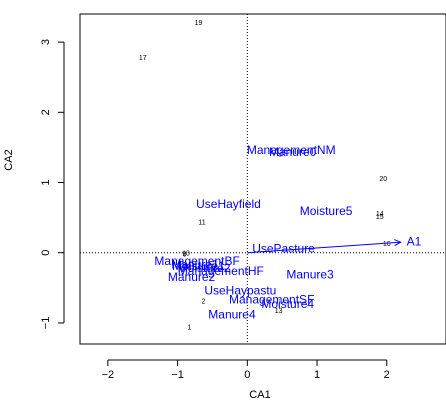 Image resolution: width=446 pixels, height=401 pixels. I want to click on site-label: 16, so click(387, 244).